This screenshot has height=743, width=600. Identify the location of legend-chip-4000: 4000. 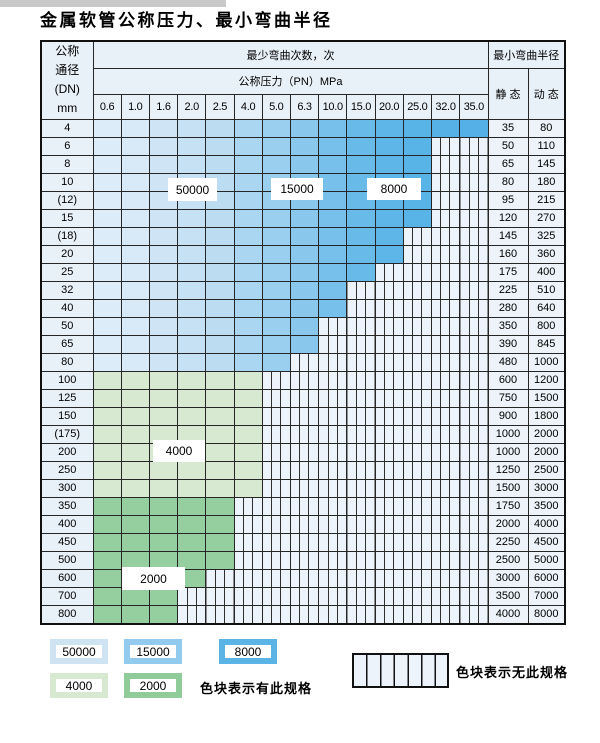
(79, 685).